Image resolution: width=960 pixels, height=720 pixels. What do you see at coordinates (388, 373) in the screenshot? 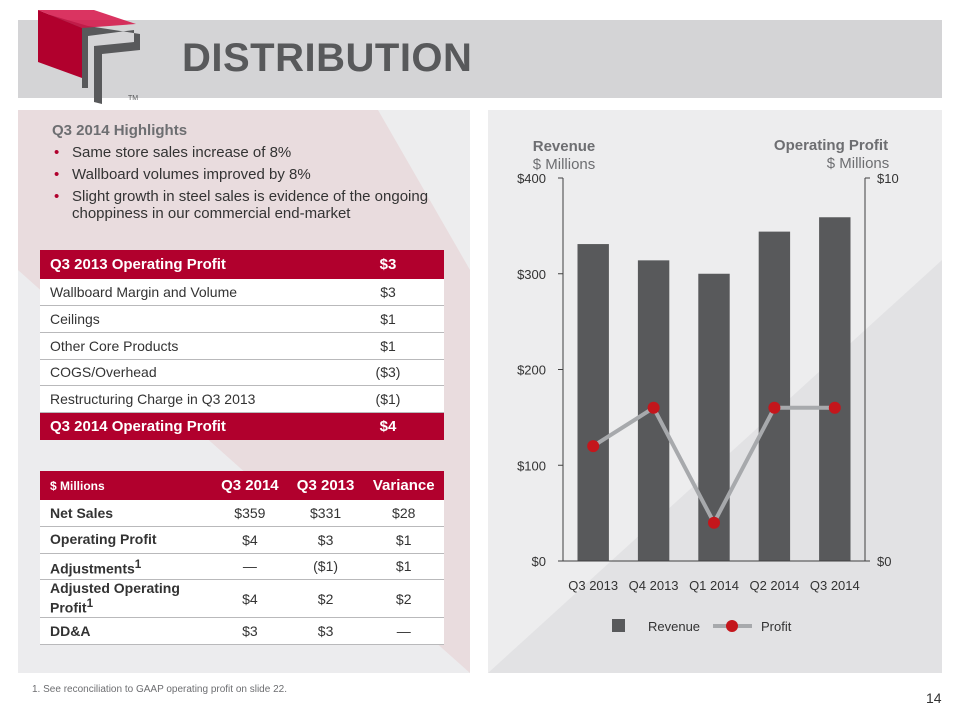
I see `bridge-value: ($3)` at bounding box center [388, 373].